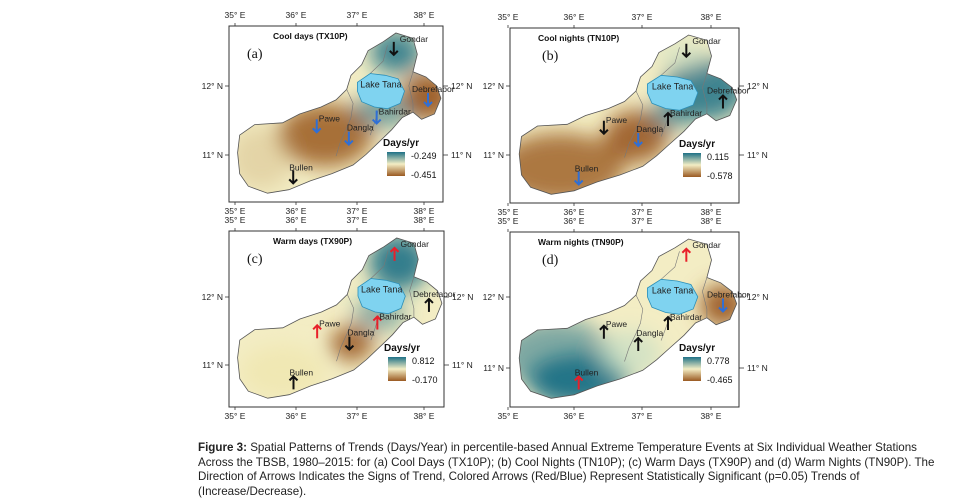  Describe the element at coordinates (720, 176) in the screenshot. I see `legend-min: -0.578` at that location.